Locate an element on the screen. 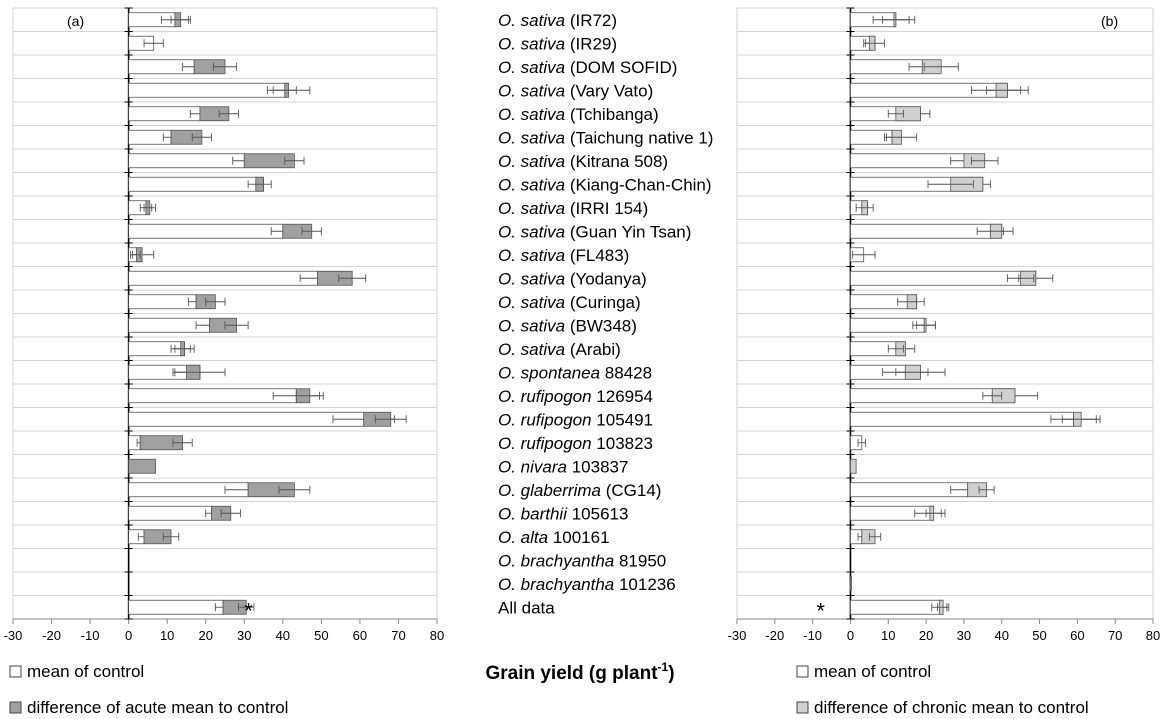  category-variety: (IR29) is located at coordinates (591, 43).